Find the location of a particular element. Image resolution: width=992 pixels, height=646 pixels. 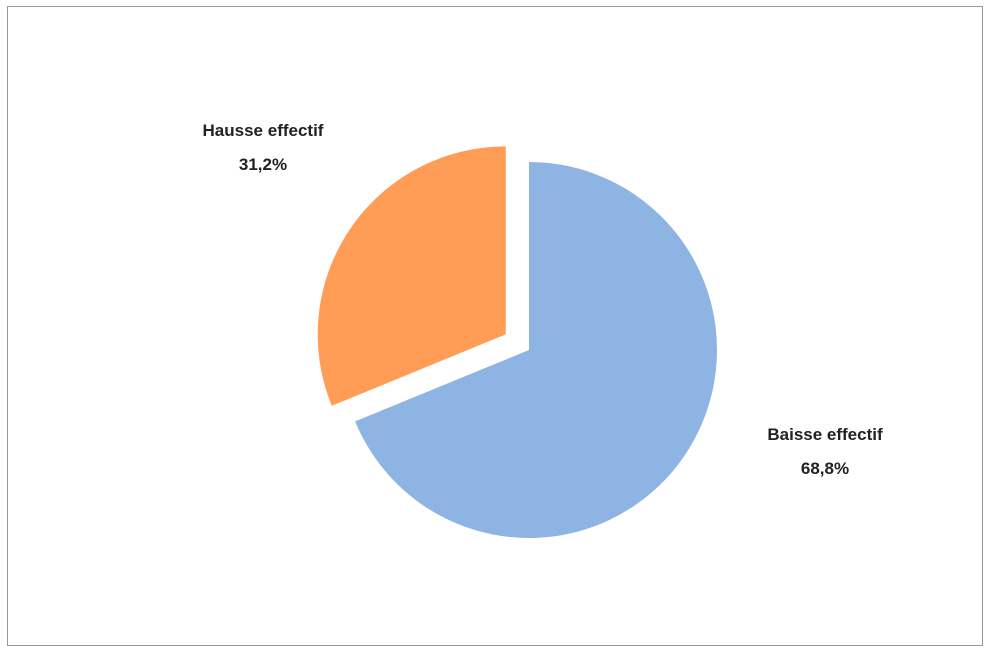

slice-value-label: 31,2% is located at coordinates (263, 164).